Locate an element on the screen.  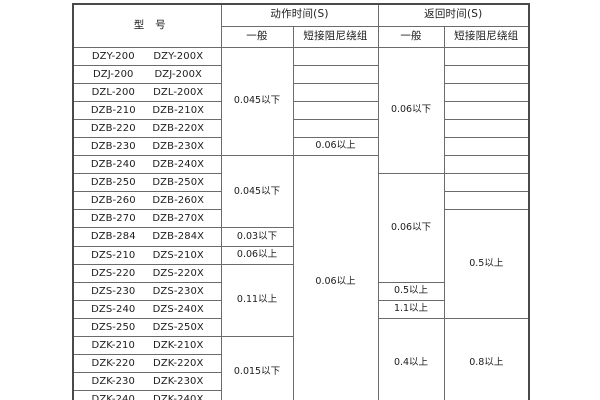
table-row: DZB-230 DZB-230X 0.06以上 is located at coordinates (301, 146).